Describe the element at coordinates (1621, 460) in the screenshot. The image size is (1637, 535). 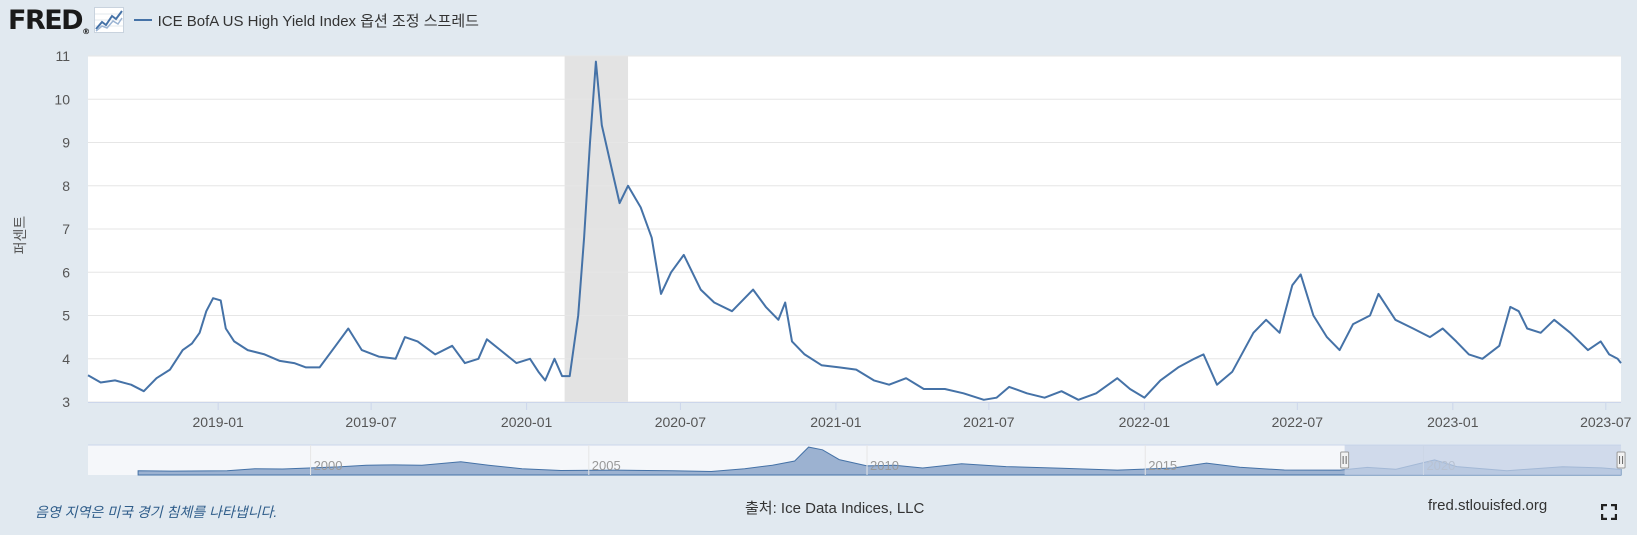
I see `navigator-right-handle` at that location.